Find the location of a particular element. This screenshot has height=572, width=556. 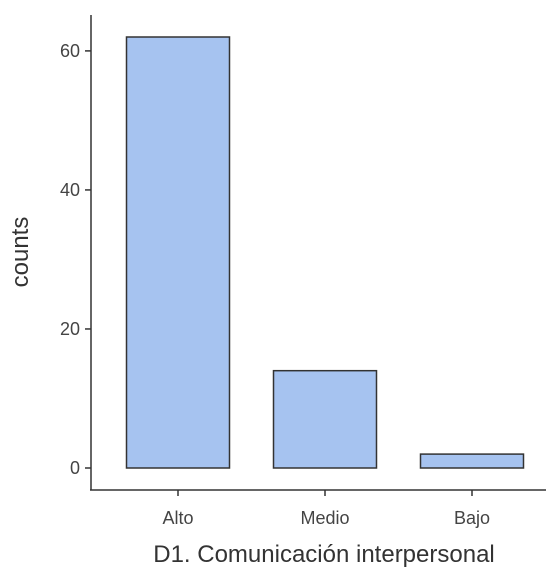

y-ticks-group: 0 20 40 60 is located at coordinates (75, 259).